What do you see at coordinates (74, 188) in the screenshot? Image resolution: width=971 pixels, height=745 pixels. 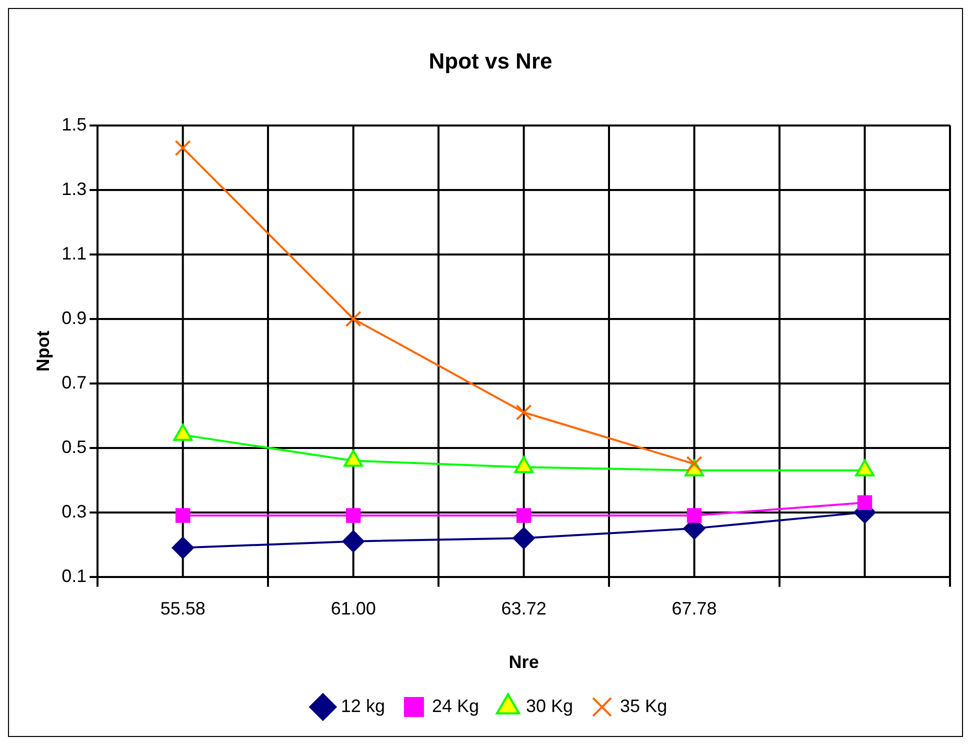 I see `y-tick-label: 1.3` at bounding box center [74, 188].